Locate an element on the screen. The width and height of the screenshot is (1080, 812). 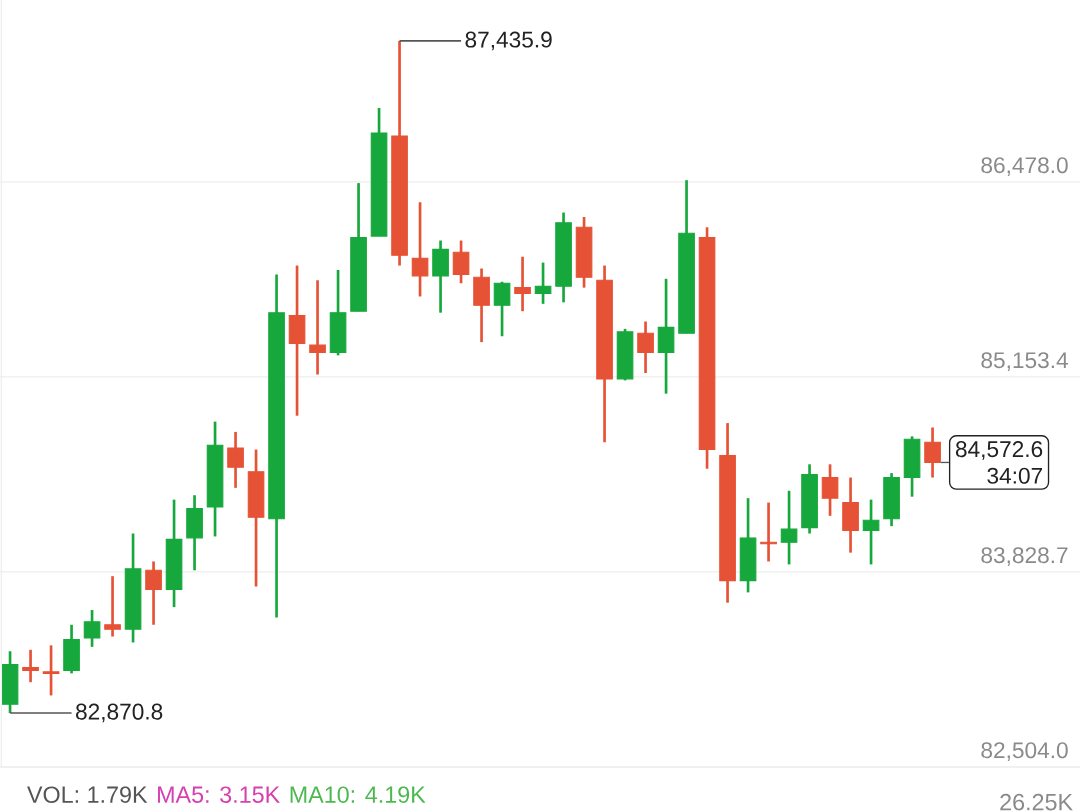
y-tick-label: 83,828.7 is located at coordinates (1024, 556).